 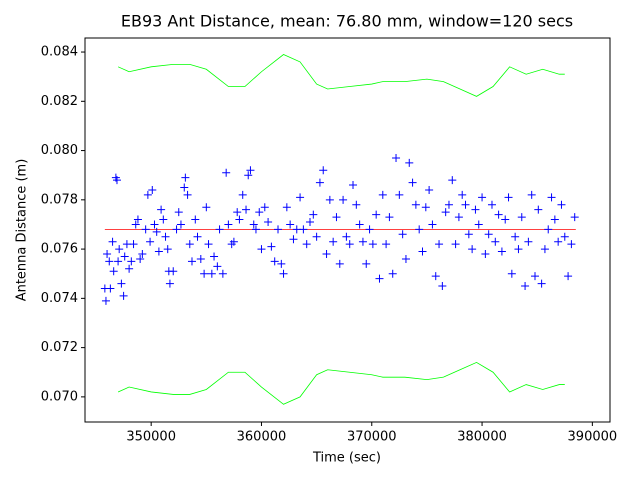 What do you see at coordinates (151, 437) in the screenshot?
I see `x-tick-label: 350000` at bounding box center [151, 437].